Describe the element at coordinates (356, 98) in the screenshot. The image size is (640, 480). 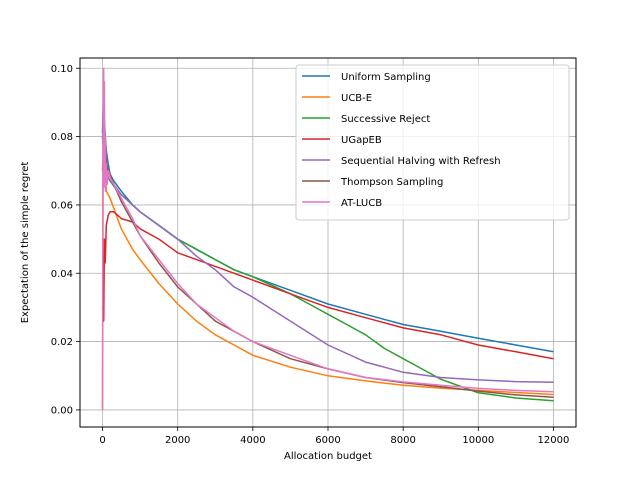
I see `legend-label-1: UCB-E` at that location.